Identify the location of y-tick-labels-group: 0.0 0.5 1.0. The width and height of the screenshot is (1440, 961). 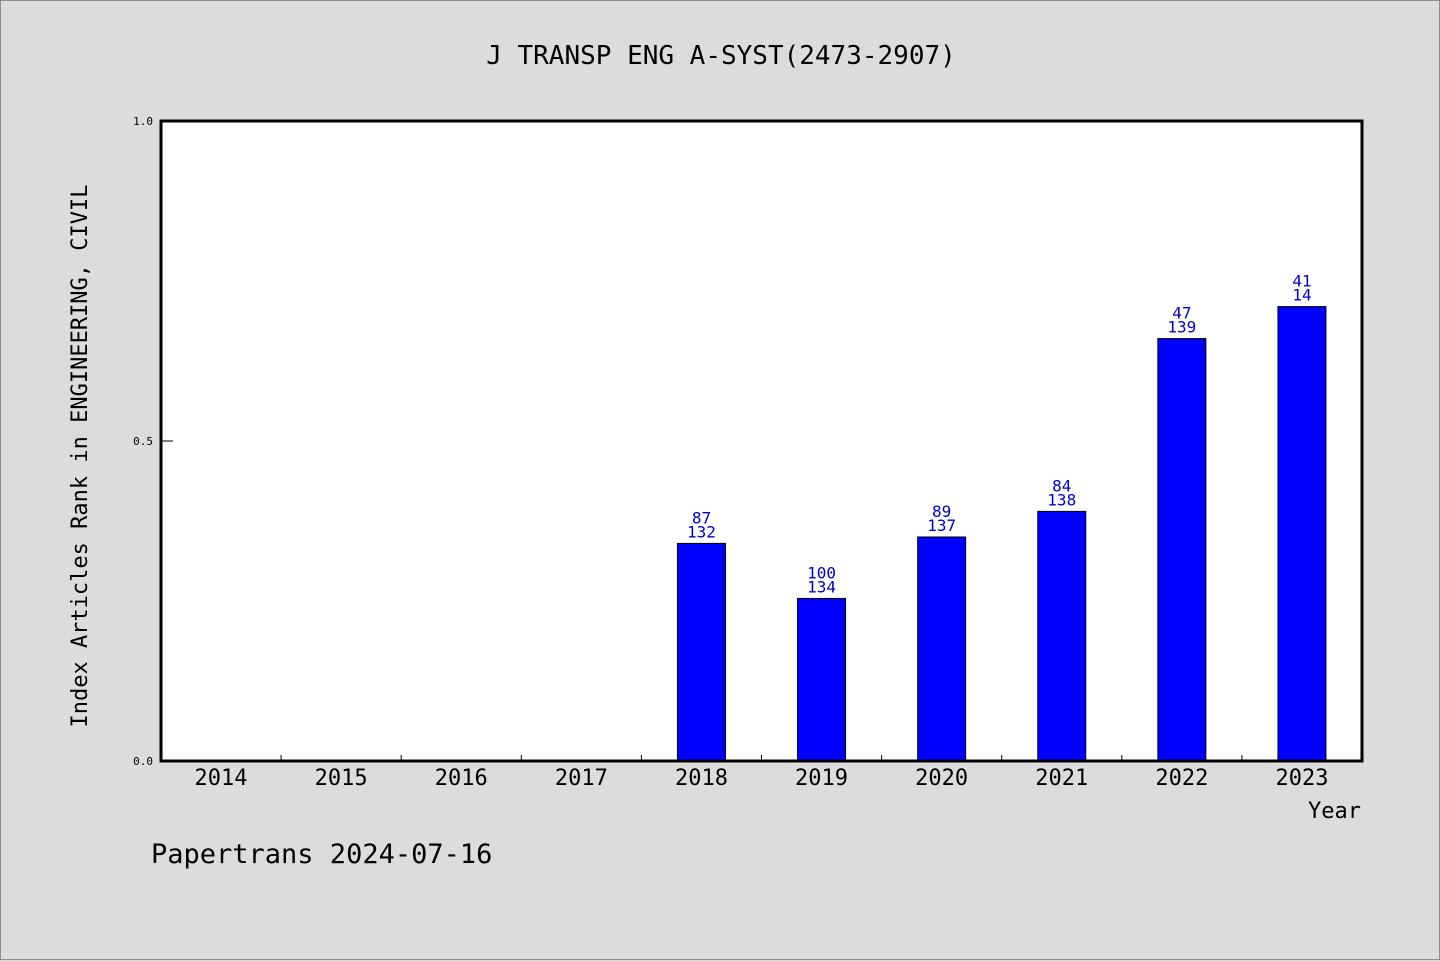
(143, 441).